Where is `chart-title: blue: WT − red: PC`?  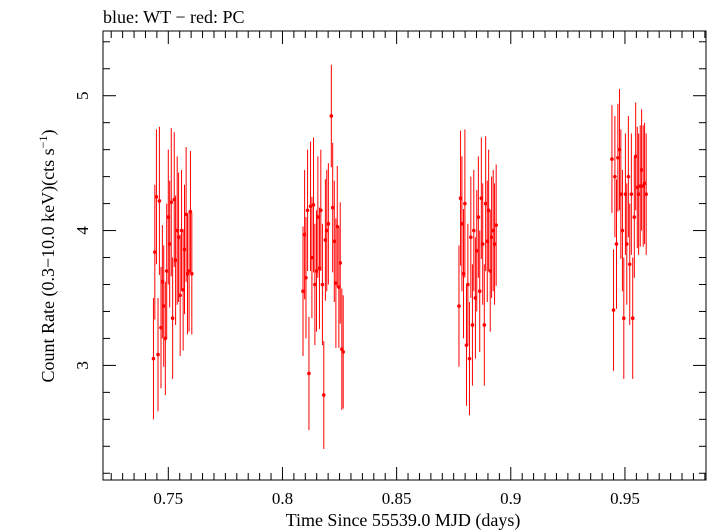 chart-title: blue: WT − red: PC is located at coordinates (173, 17).